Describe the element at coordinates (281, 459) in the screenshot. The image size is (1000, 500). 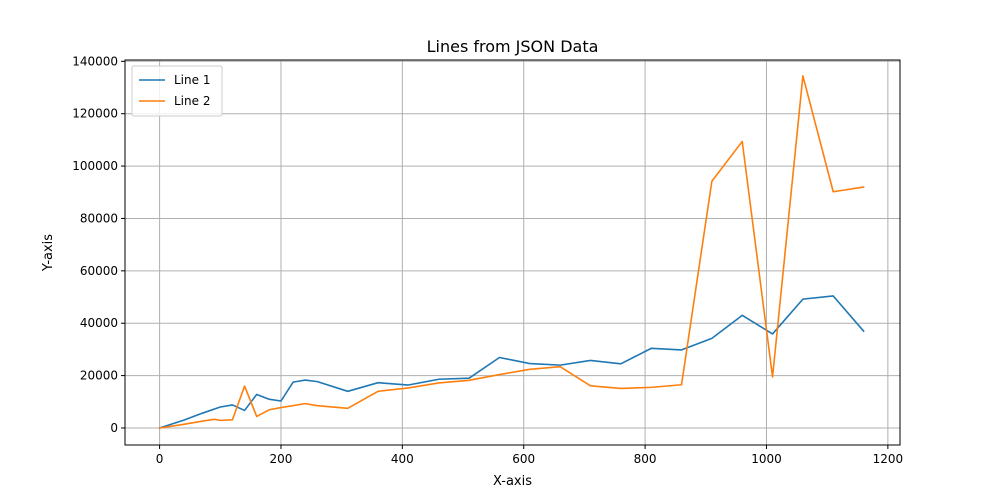
I see `x-tick-label: 200` at that location.